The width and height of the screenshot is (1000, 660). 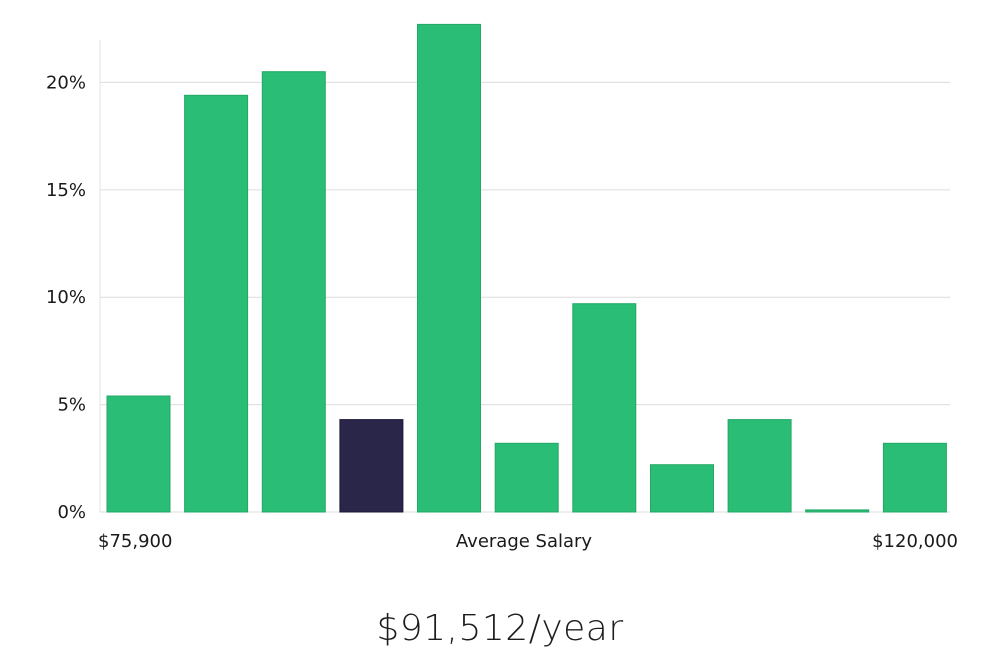 I want to click on y-axis-tick-labels: 0% 5% 10% 15% 20%, so click(x=66, y=297).